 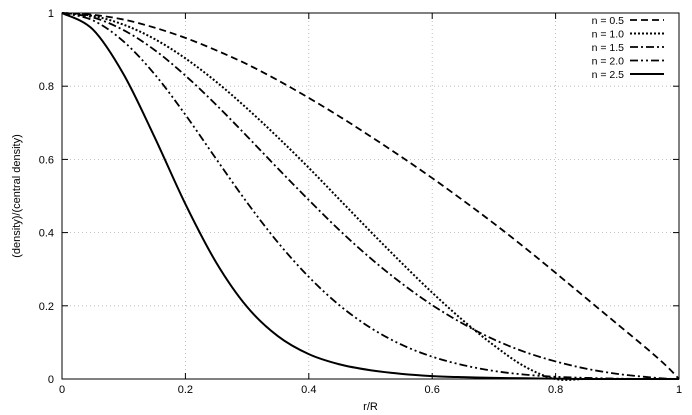 What do you see at coordinates (608, 35) in the screenshot?
I see `legend-label-2: n = 1.0` at bounding box center [608, 35].